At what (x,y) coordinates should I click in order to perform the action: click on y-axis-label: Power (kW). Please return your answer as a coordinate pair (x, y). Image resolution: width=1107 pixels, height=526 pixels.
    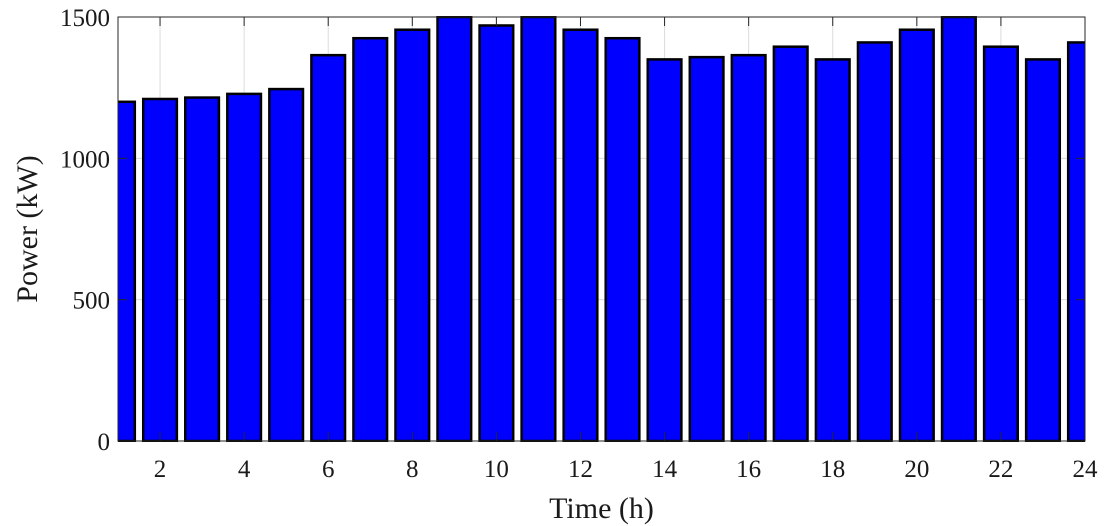
    Looking at the image, I should click on (27, 228).